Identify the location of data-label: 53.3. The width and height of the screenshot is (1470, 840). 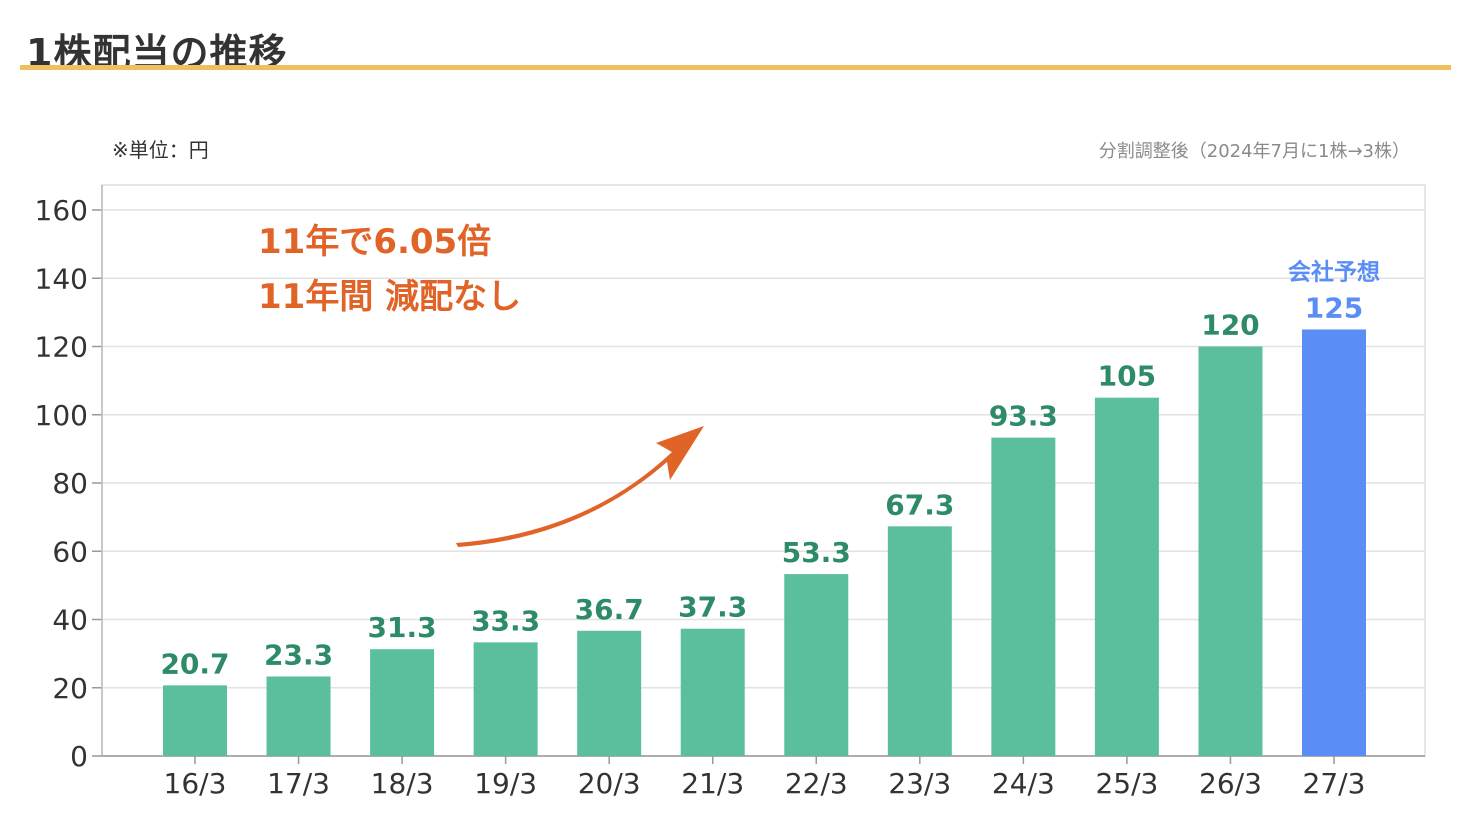
(816, 552).